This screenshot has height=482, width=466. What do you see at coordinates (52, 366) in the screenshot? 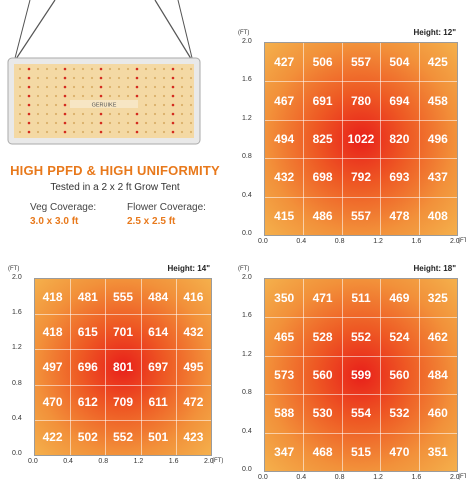
I see `ppfd-cell-value: 497` at bounding box center [52, 366].